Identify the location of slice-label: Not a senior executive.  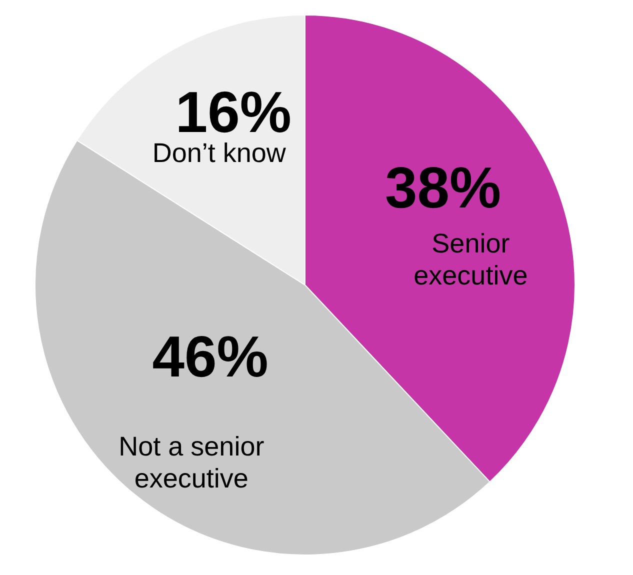
(191, 462).